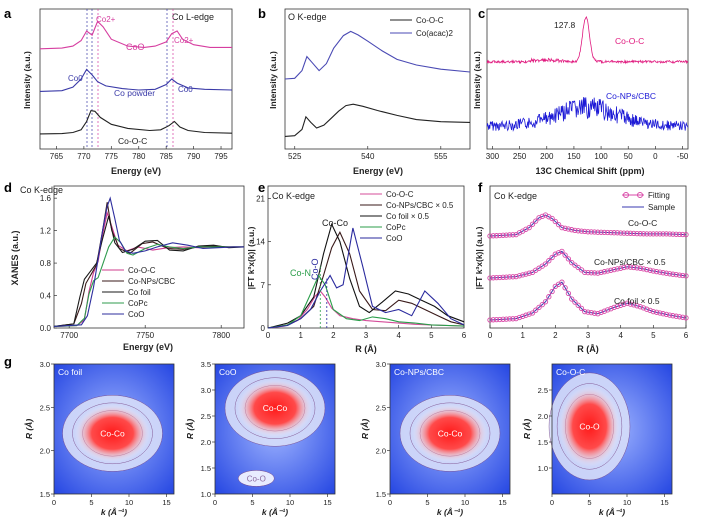  I want to click on x-tick-label: 3, so click(588, 335).